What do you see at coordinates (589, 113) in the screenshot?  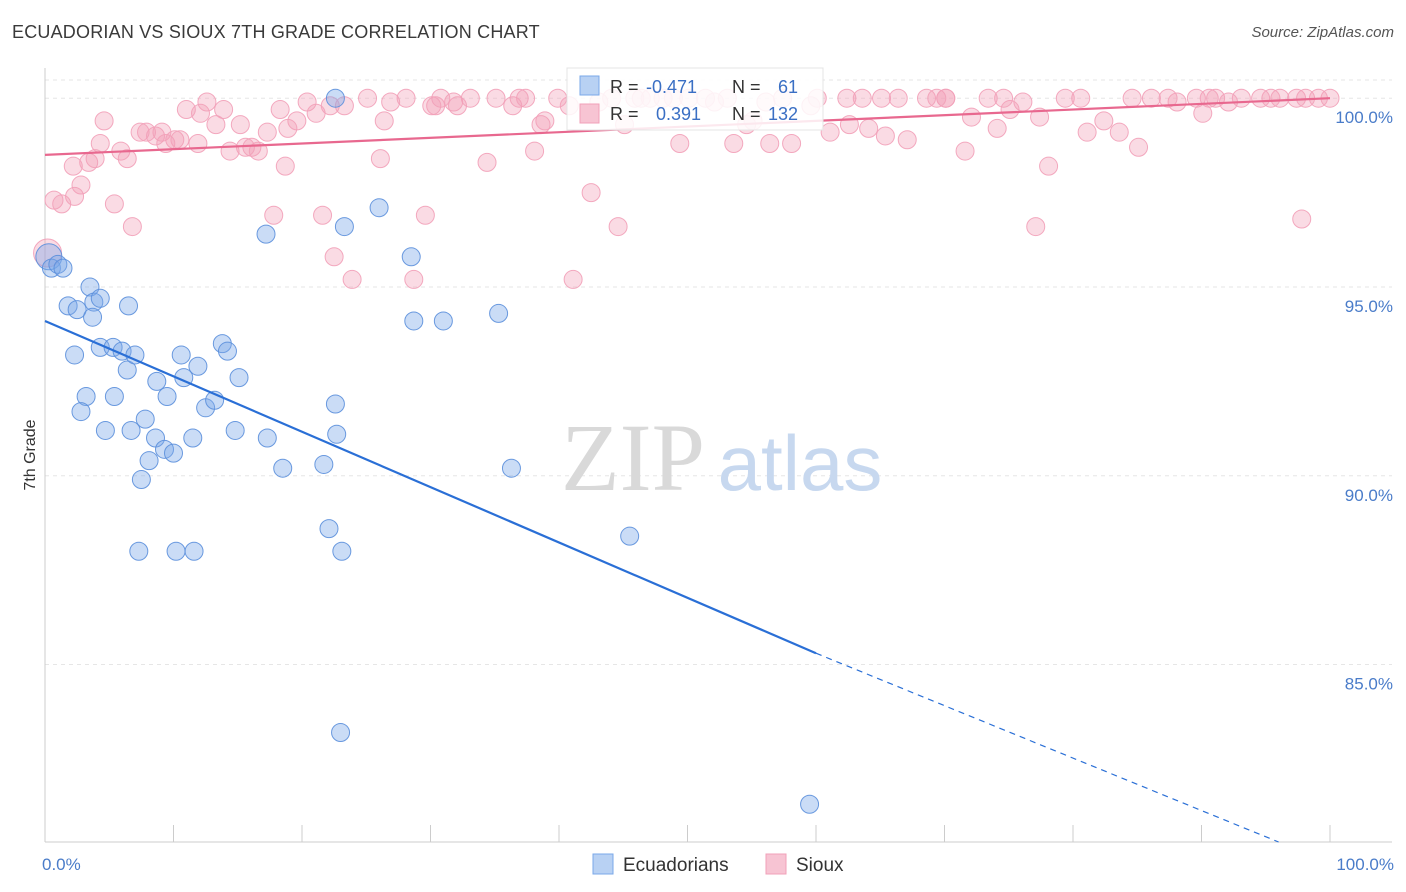 I see `legend-swatch-sioux` at bounding box center [589, 113].